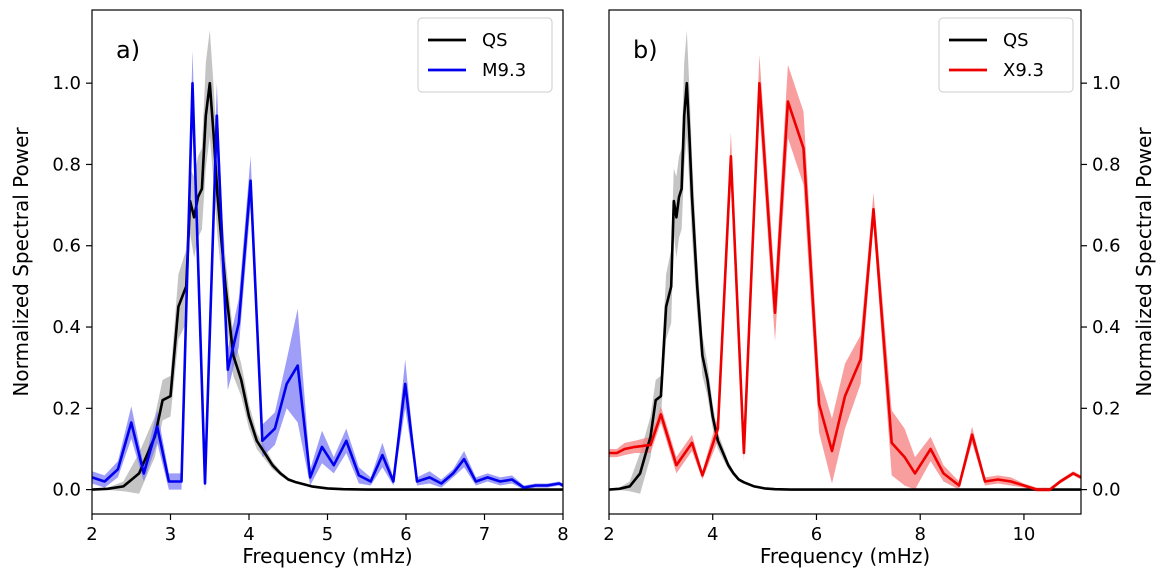  I want to click on legend-entry-label: X9.3, so click(1023, 70).